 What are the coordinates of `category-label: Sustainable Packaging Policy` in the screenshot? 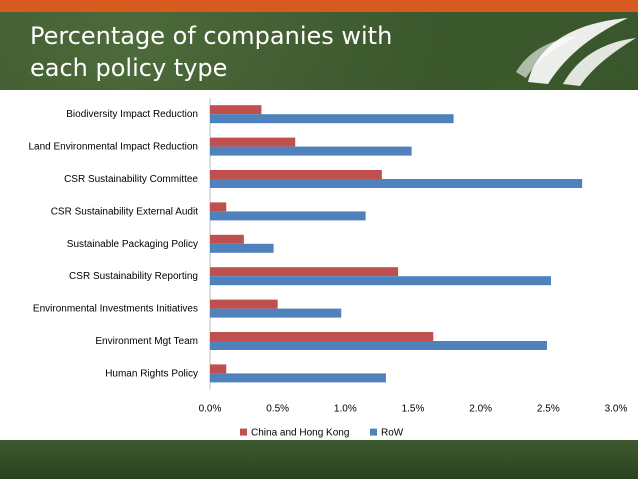 It's located at (132, 244).